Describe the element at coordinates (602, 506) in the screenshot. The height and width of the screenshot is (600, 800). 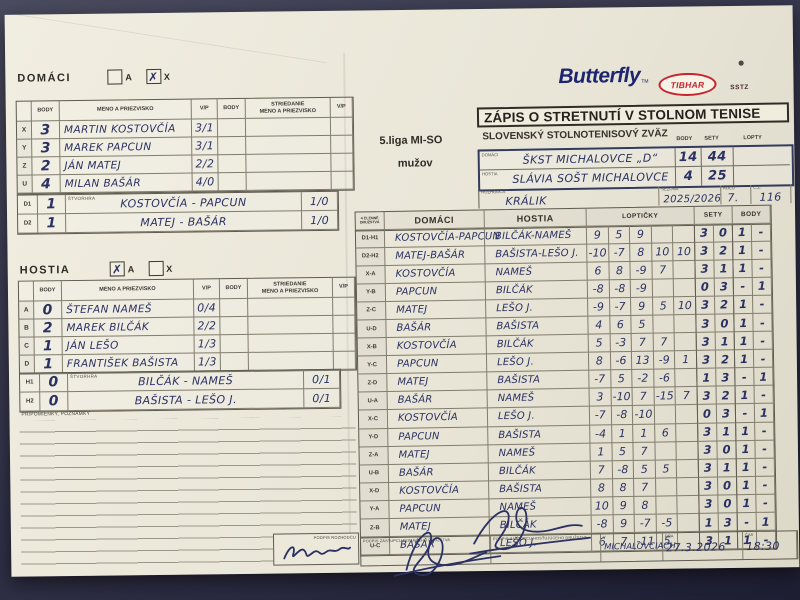
I see `set1-balls: 10` at that location.